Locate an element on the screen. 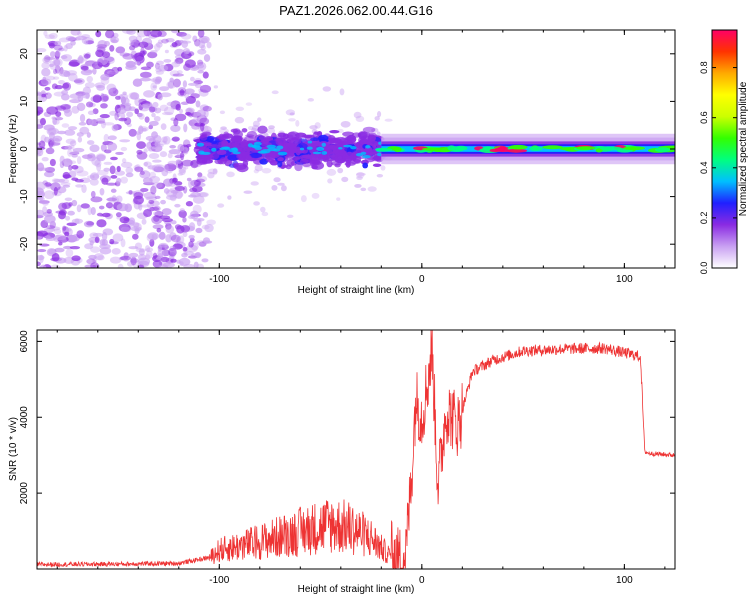  spectrogram-ytick-label: -20 is located at coordinates (24, 244).